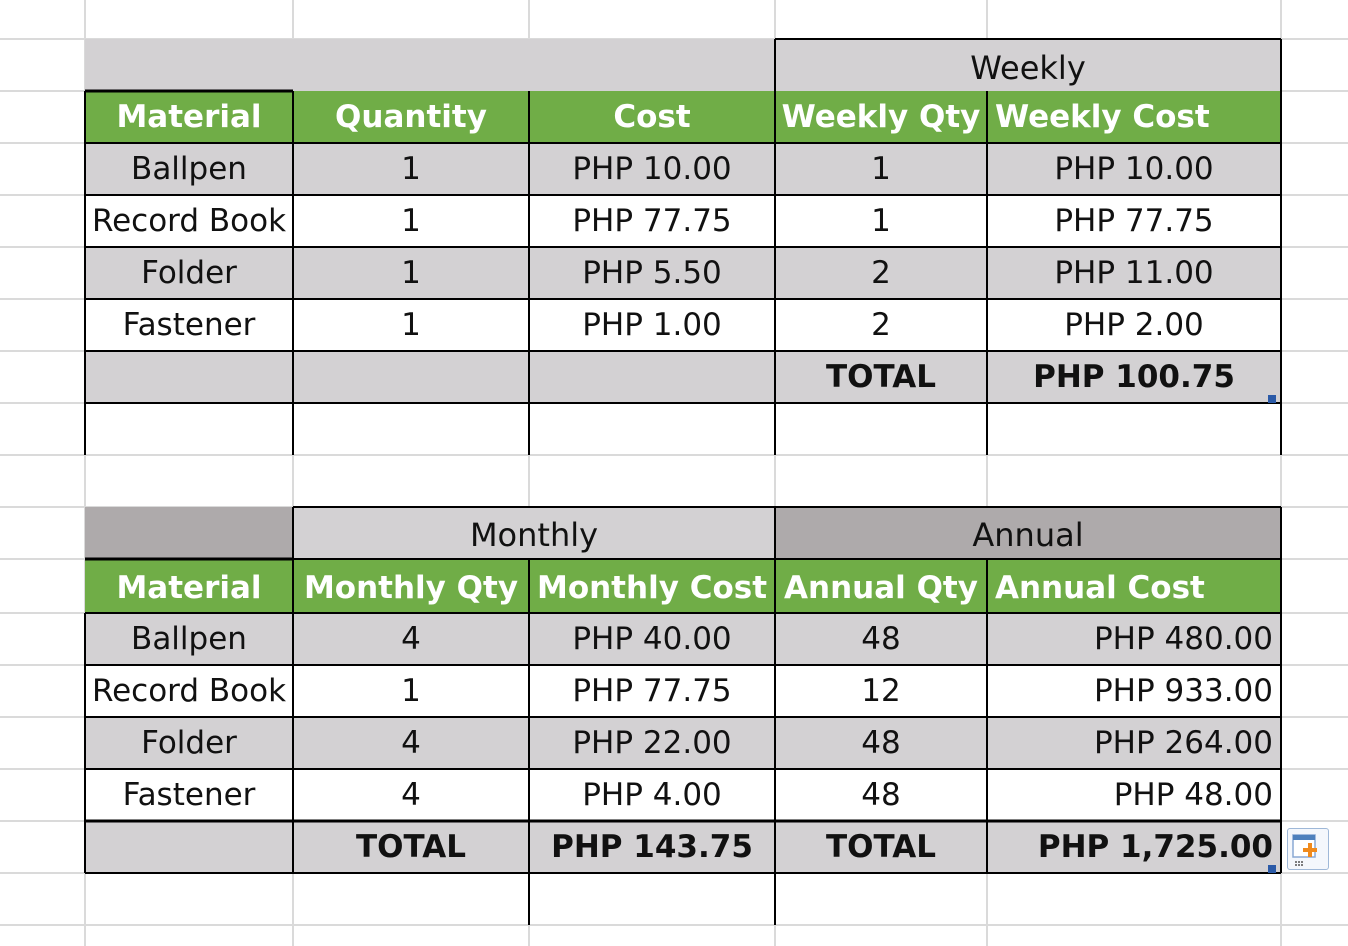  I want to click on monthly-group-header: Monthly, so click(534, 533).